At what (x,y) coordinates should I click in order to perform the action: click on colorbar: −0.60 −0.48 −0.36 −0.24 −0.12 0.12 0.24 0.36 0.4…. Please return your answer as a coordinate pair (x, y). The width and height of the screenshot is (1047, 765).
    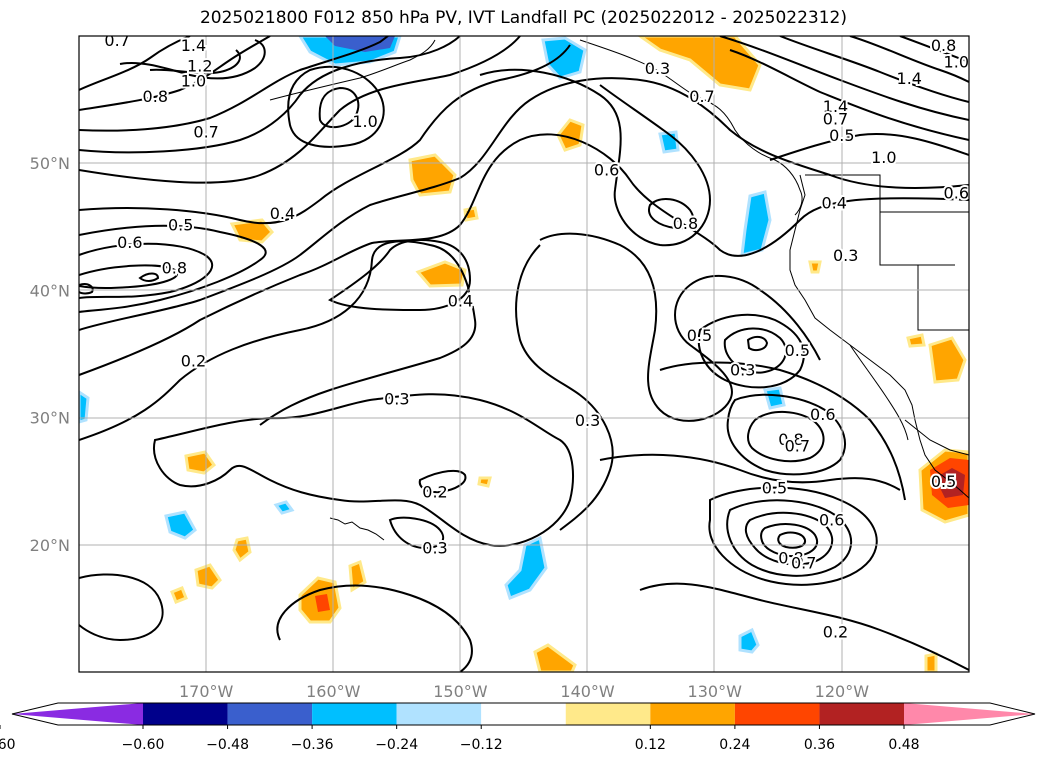
    Looking at the image, I should click on (518, 727).